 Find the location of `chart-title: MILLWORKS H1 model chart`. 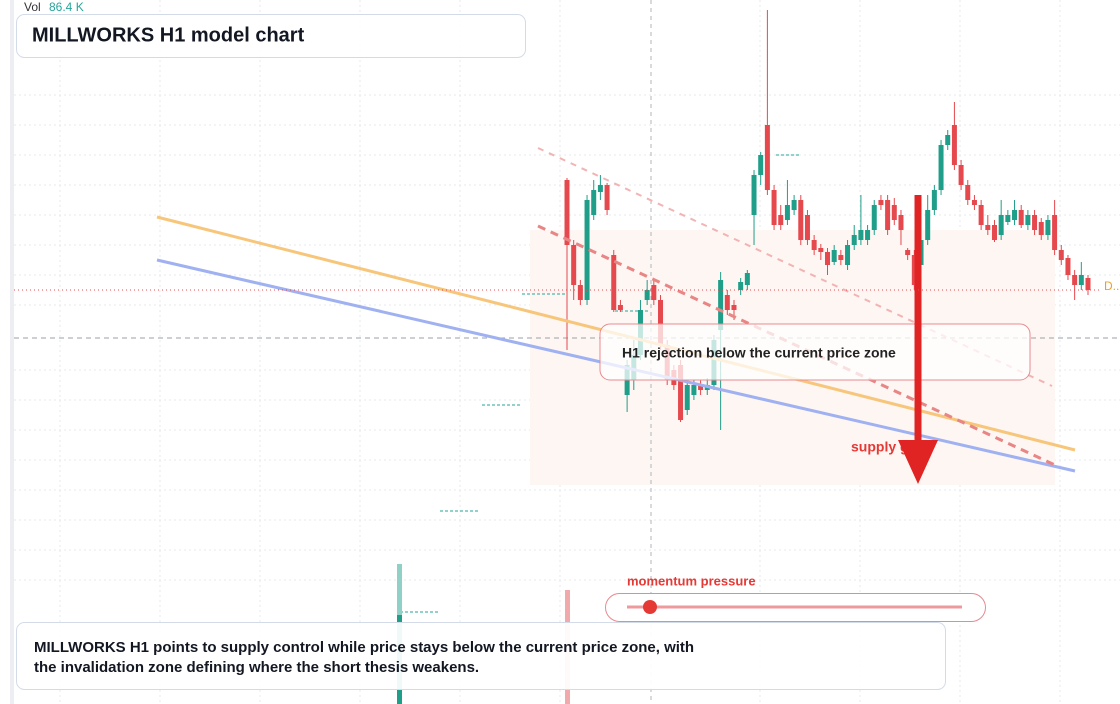

chart-title: MILLWORKS H1 model chart is located at coordinates (168, 35).